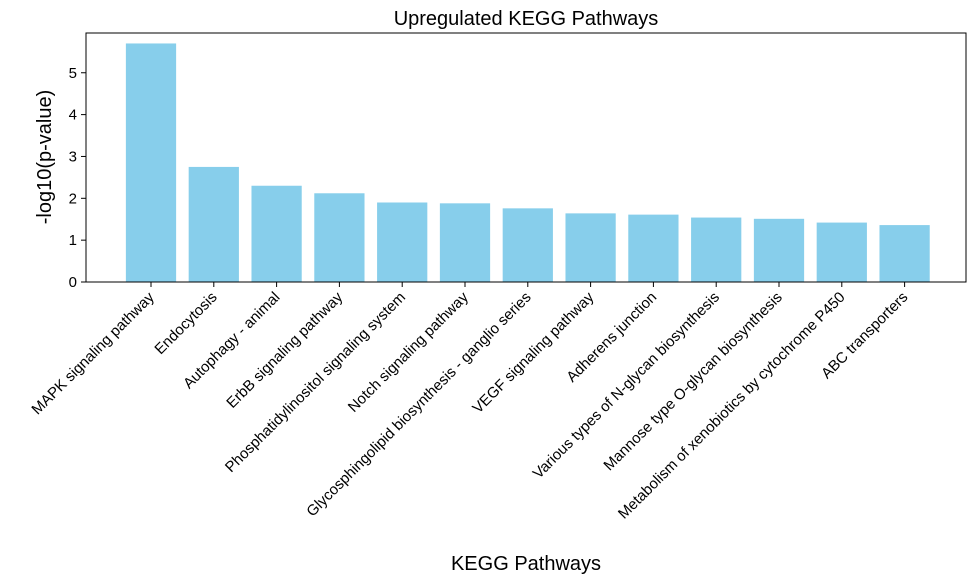 The width and height of the screenshot is (976, 584). What do you see at coordinates (408, 351) in the screenshot?
I see `x-tick-label-5: Notch signaling pathway` at bounding box center [408, 351].